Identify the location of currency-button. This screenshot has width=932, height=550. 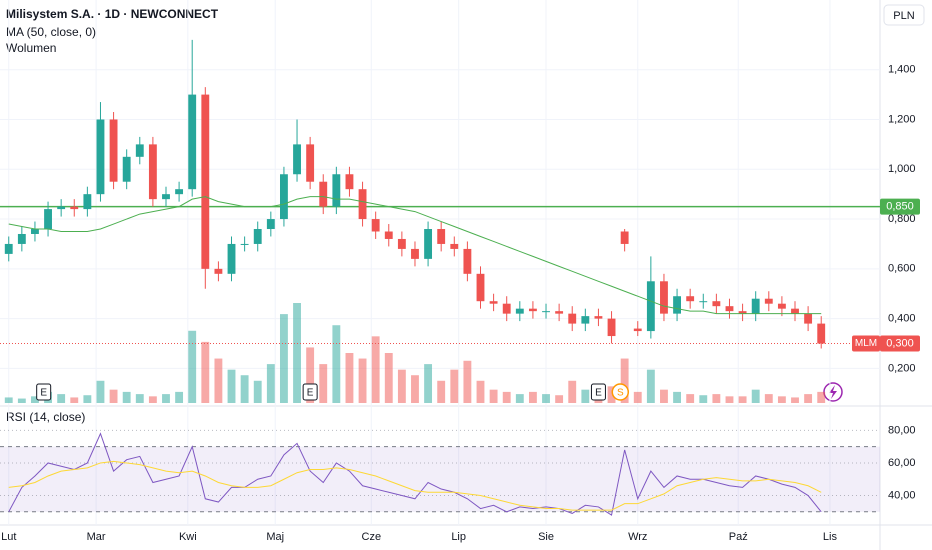
(904, 15).